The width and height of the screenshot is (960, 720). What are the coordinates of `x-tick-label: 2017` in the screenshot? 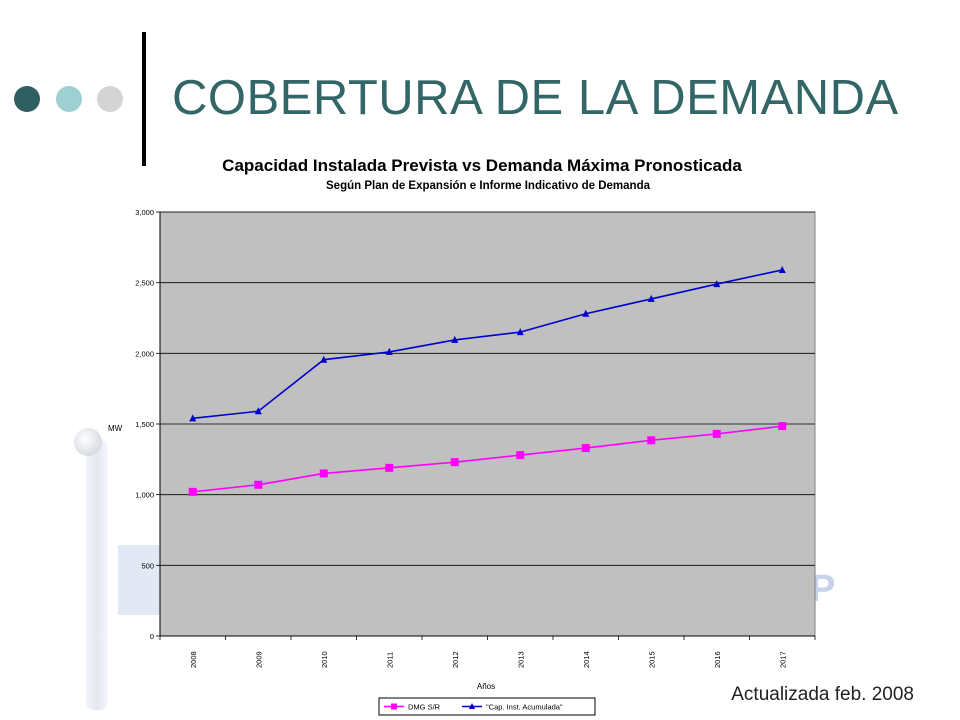 It's located at (782, 659).